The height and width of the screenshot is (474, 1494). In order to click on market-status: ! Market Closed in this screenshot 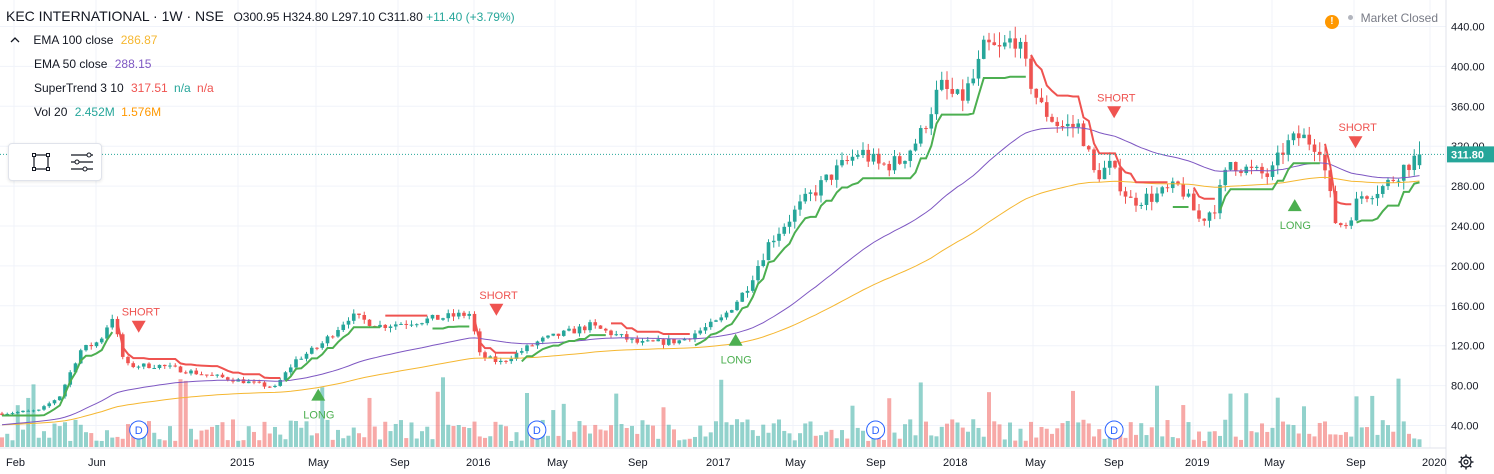, I will do `click(1381, 20)`.